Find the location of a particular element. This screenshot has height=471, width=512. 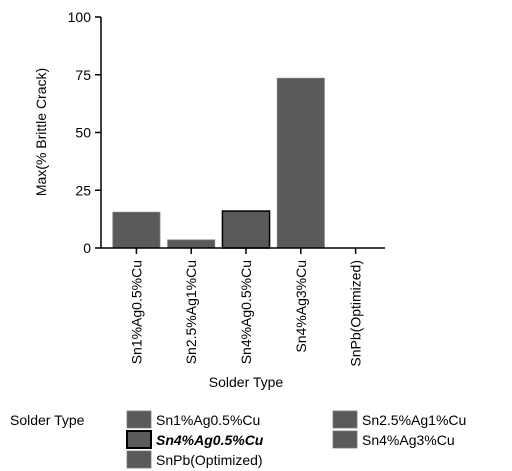

legend-title: Solder Type is located at coordinates (47, 420).